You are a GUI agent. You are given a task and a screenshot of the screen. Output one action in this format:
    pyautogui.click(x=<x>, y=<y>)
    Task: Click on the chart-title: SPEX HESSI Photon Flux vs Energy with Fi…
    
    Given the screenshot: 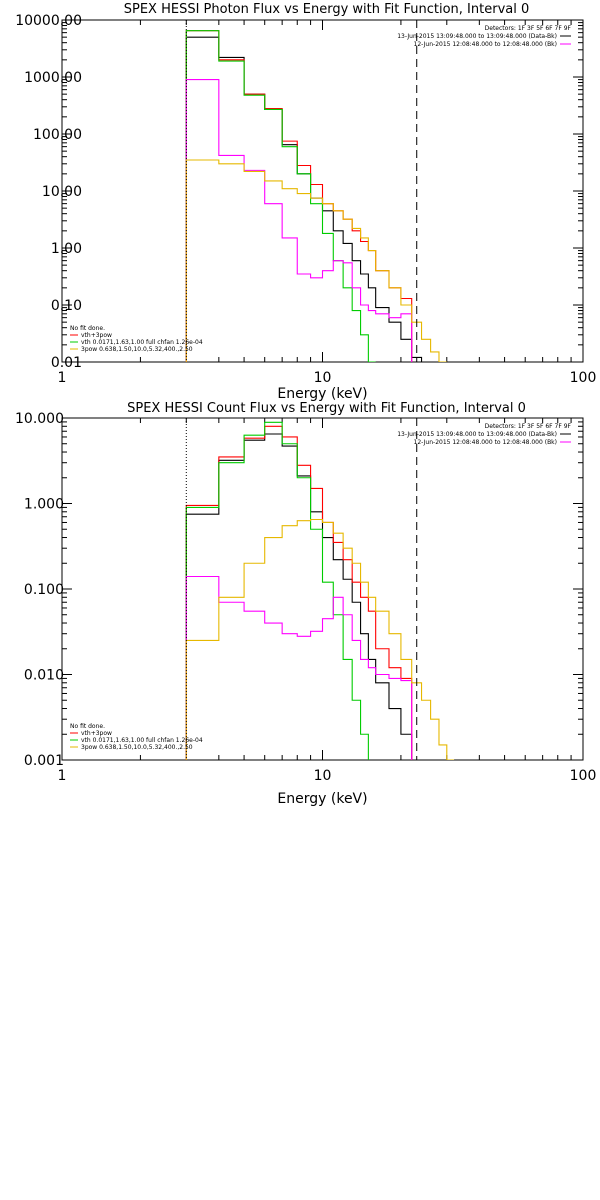 What is the action you would take?
    pyautogui.click(x=327, y=9)
    